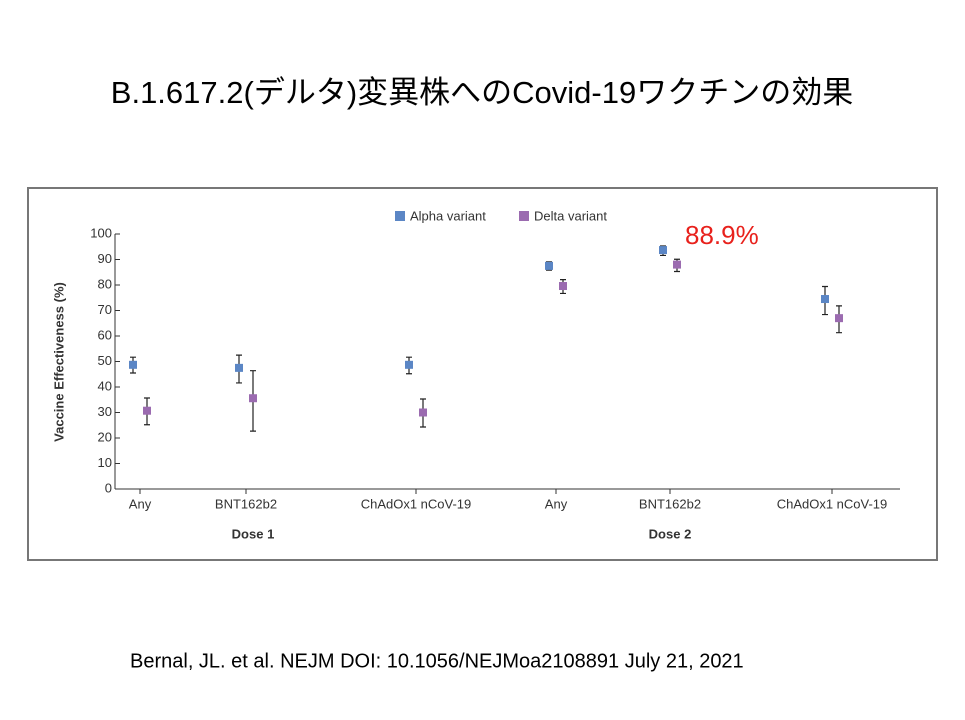 Image resolution: width=965 pixels, height=720 pixels. What do you see at coordinates (105, 360) in the screenshot?
I see `y-tick-label: 50` at bounding box center [105, 360].